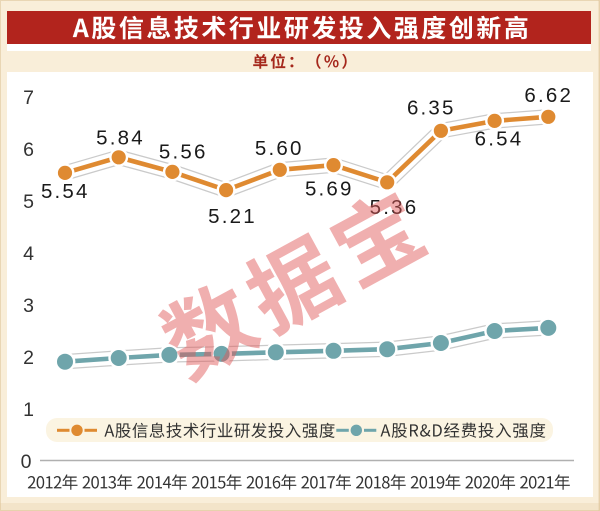  Describe the element at coordinates (499, 139) in the screenshot. I see `svg-text: 6.54` at that location.